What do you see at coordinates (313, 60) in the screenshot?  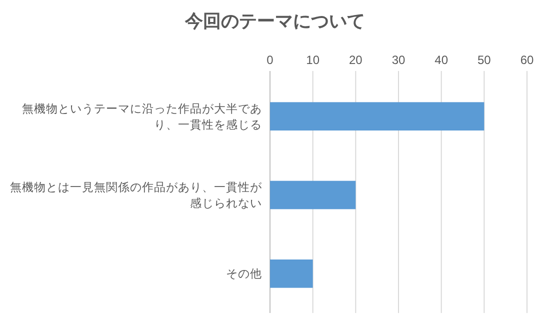 I see `x-tick-label: 10` at bounding box center [313, 60].